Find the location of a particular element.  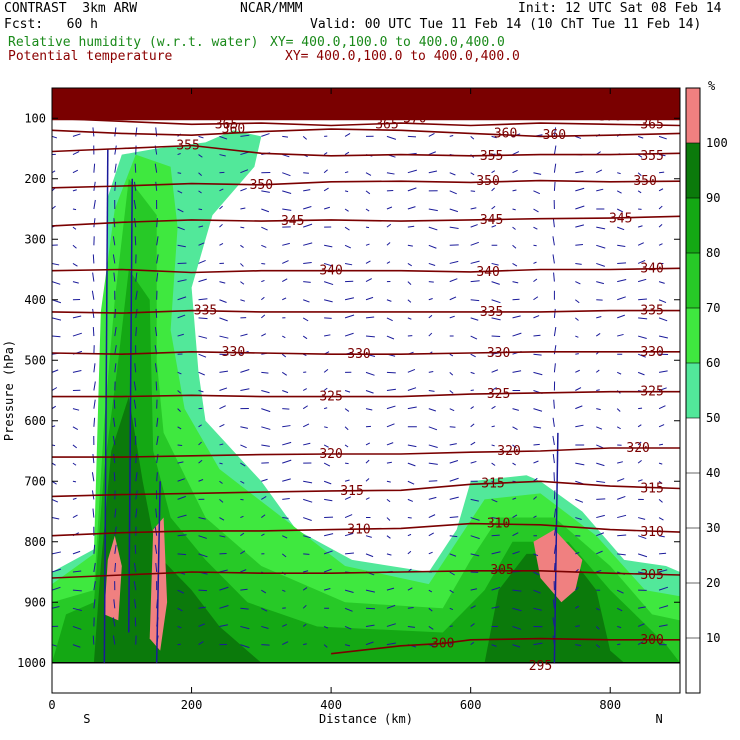

colorbar-frame is located at coordinates (693, 390).